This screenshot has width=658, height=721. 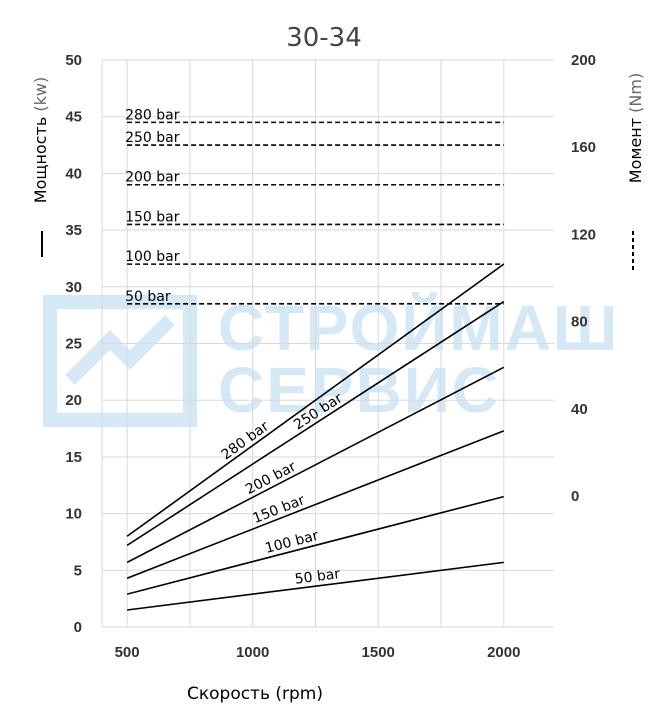 I want to click on power-line-label: 100 bar, so click(x=292, y=542).